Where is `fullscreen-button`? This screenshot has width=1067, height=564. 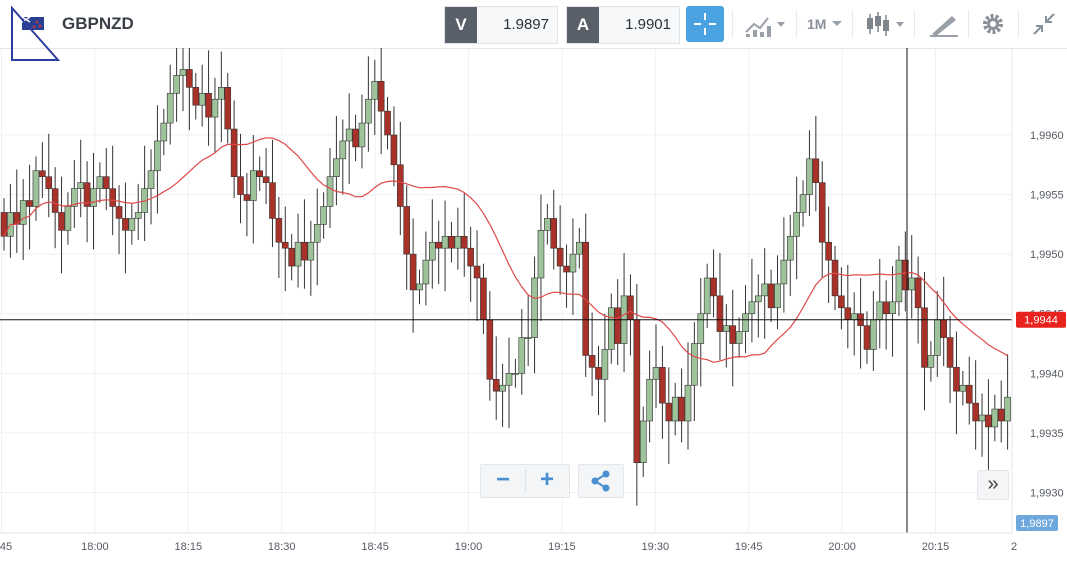 fullscreen-button is located at coordinates (1044, 24).